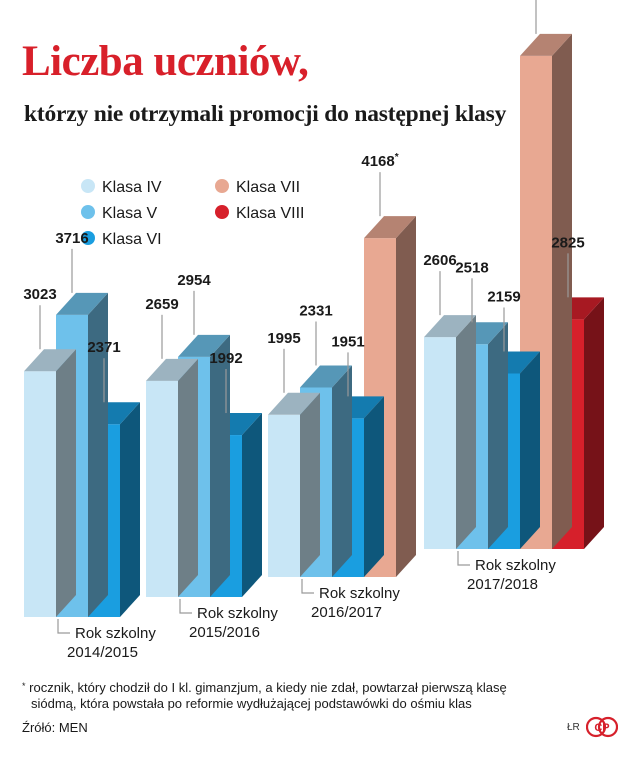 The image size is (637, 760). I want to click on footnote-mark: *, so click(24, 686).